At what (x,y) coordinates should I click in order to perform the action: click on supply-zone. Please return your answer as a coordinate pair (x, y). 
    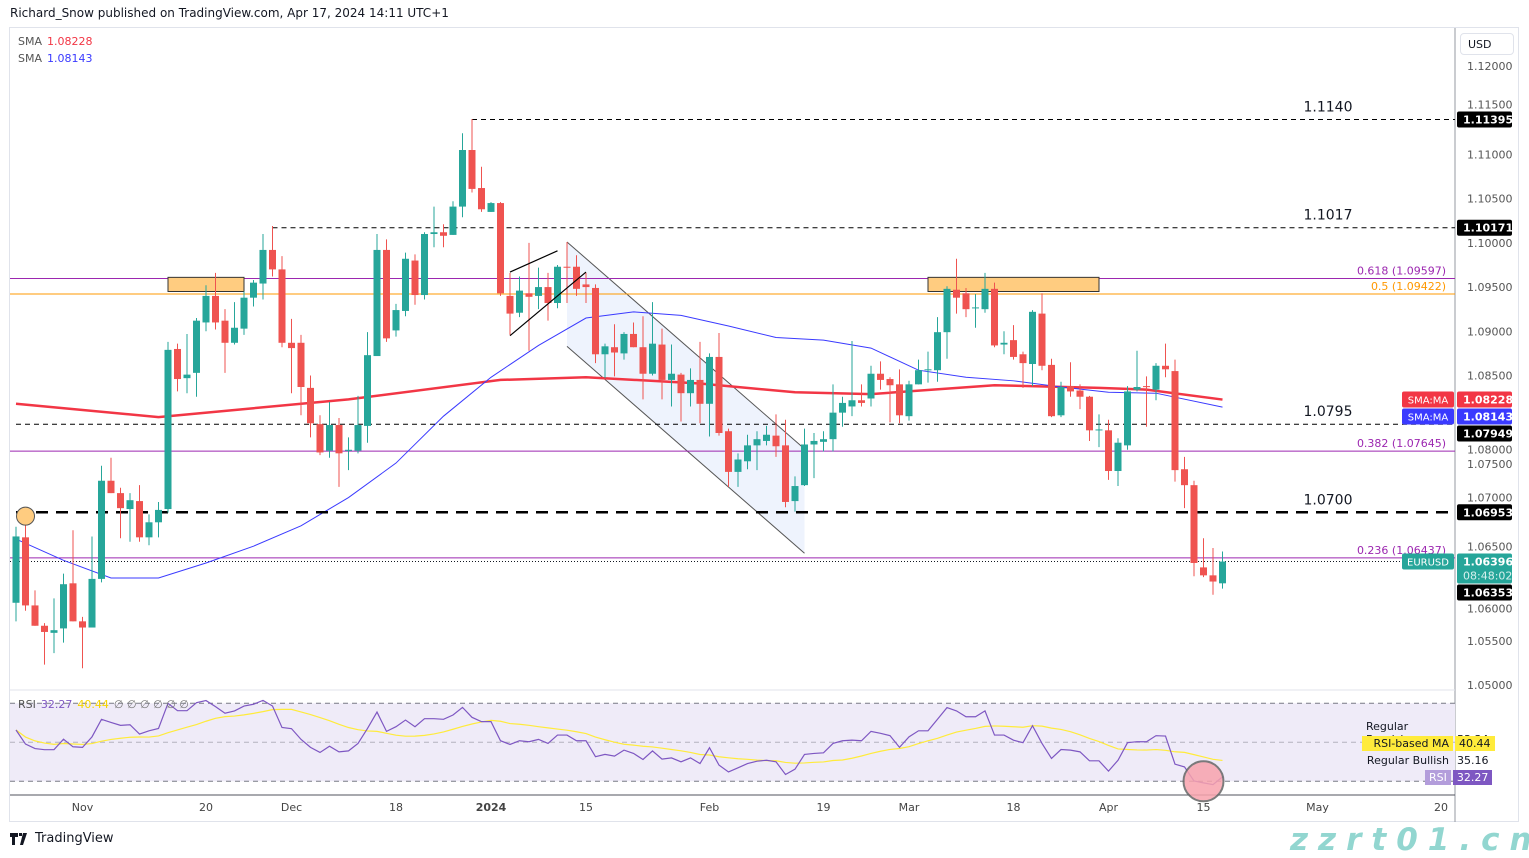
    Looking at the image, I should click on (1013, 284).